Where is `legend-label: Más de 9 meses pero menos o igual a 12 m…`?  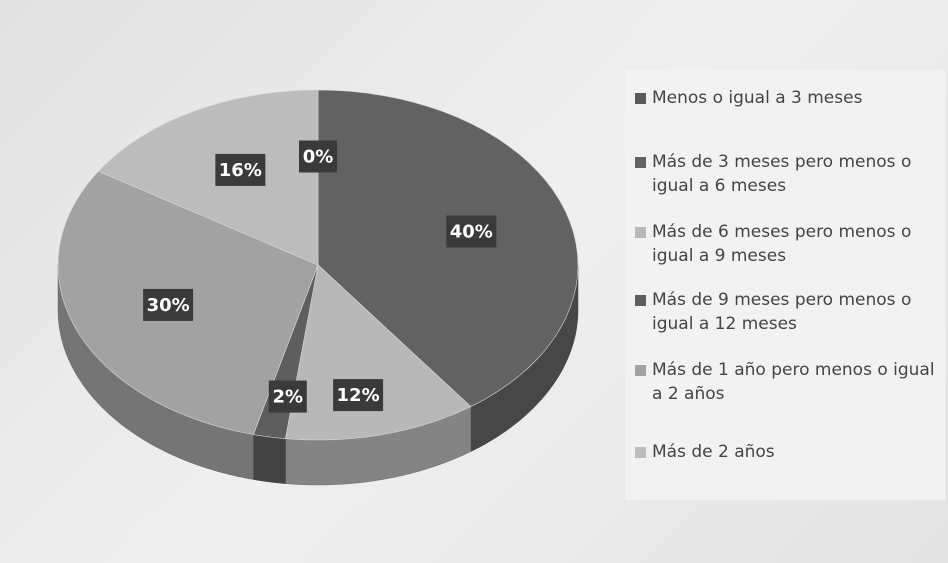
legend-label: Más de 9 meses pero menos o igual a 12 m… is located at coordinates (782, 312).